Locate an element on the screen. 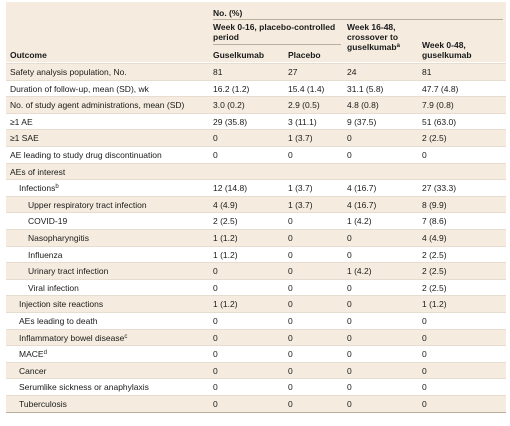  row-label-text: COVID-19 is located at coordinates (48, 221).